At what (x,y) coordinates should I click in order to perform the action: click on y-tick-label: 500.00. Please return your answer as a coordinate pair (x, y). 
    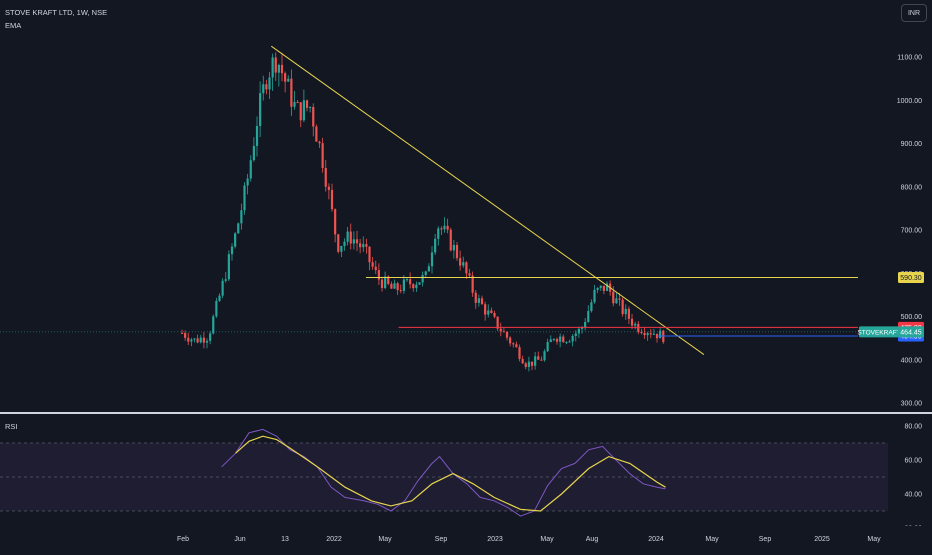
    Looking at the image, I should click on (912, 317).